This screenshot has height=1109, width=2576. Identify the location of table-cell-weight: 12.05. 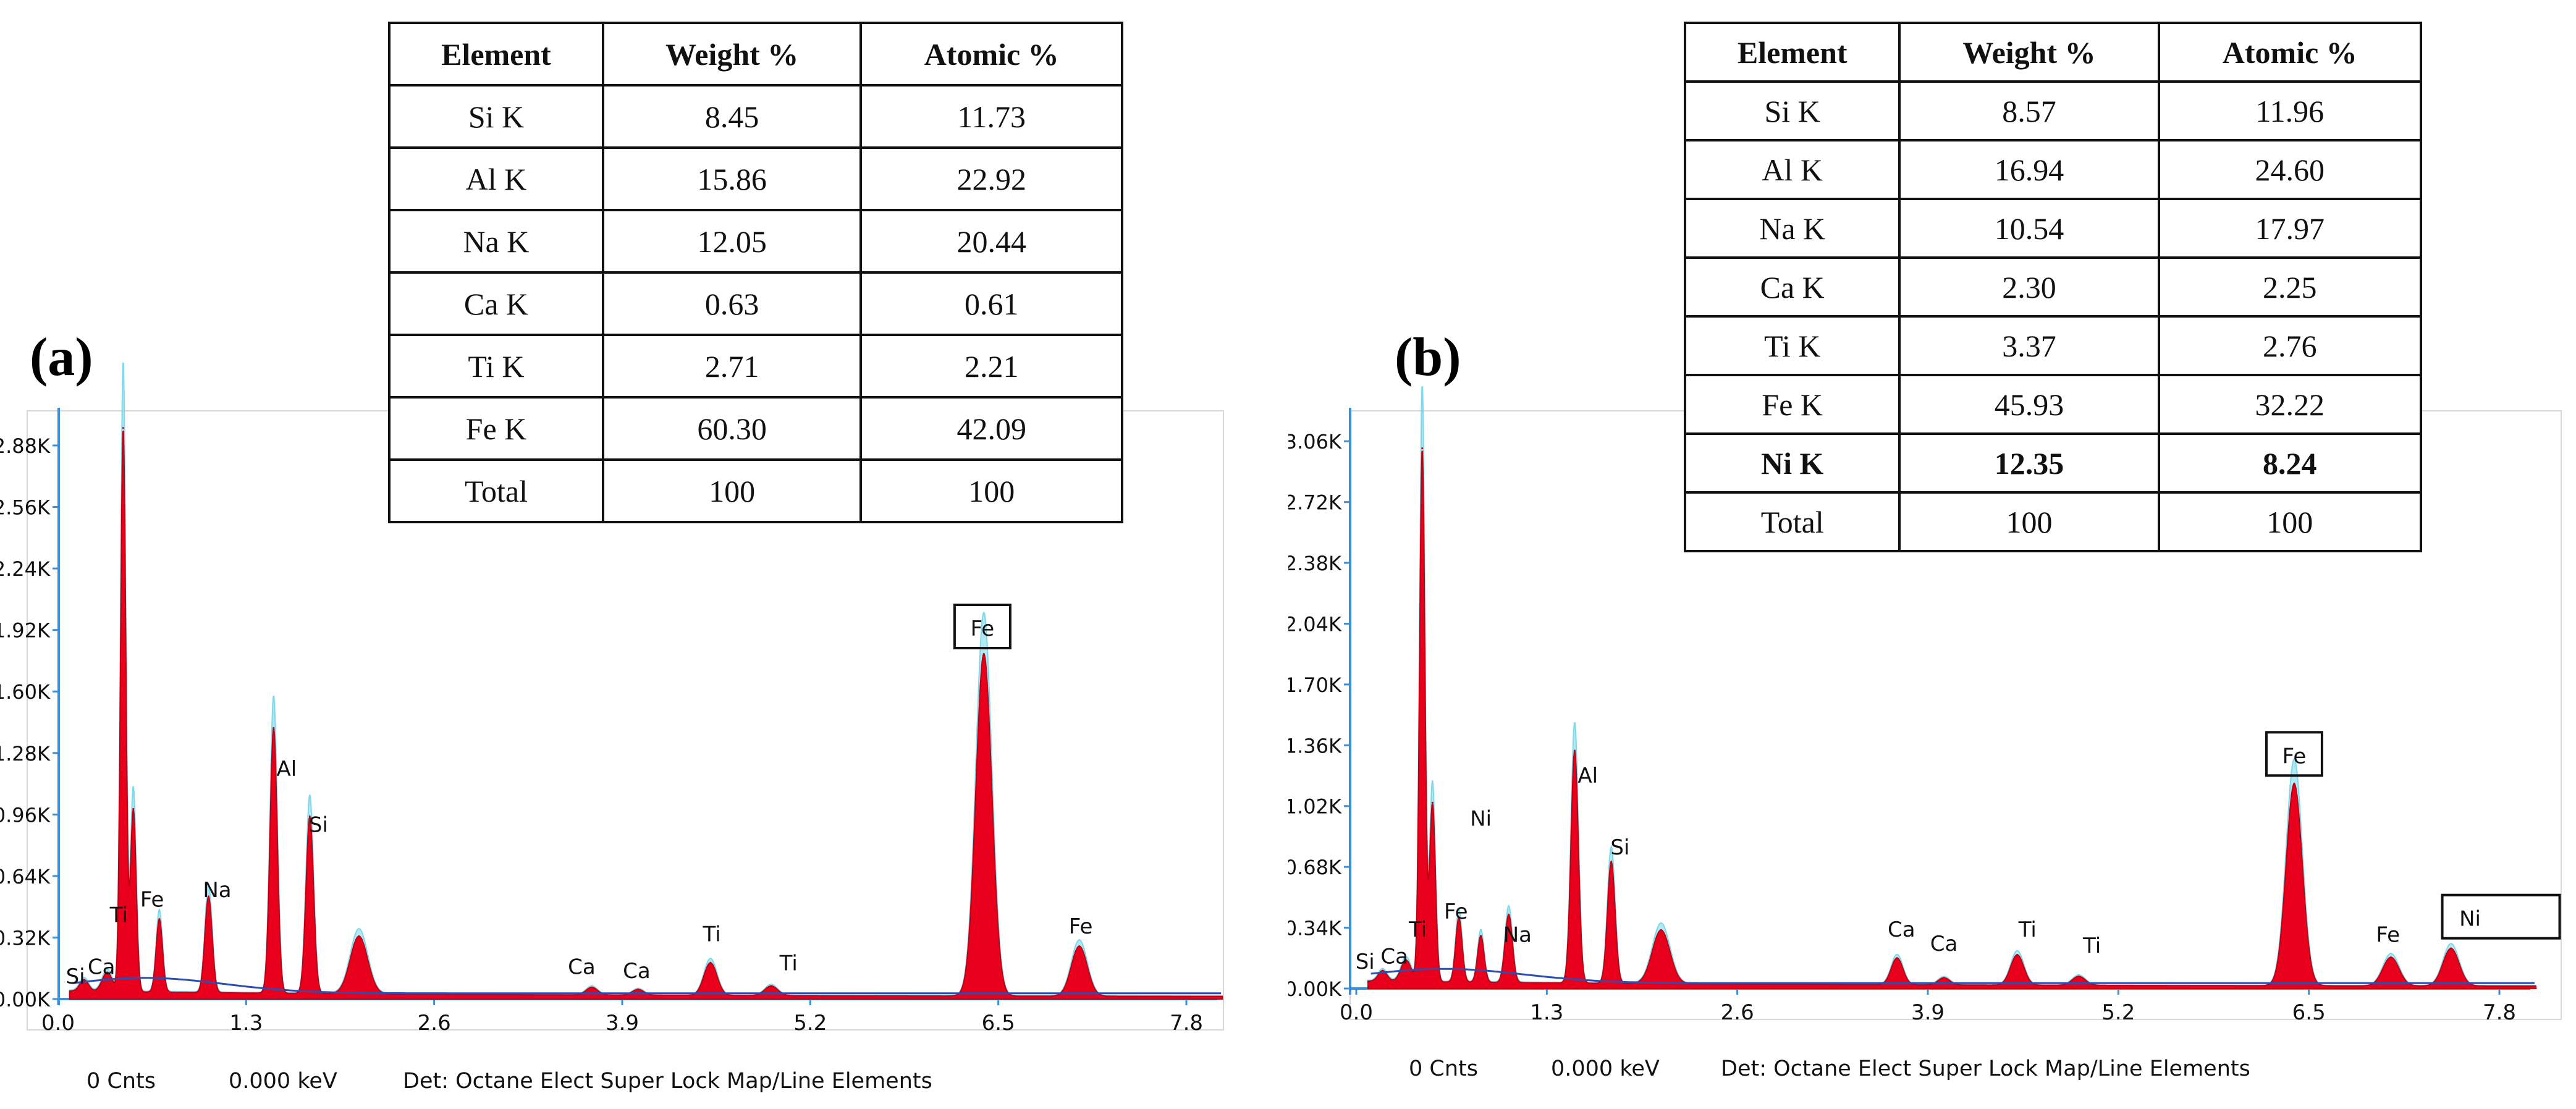
(732, 242).